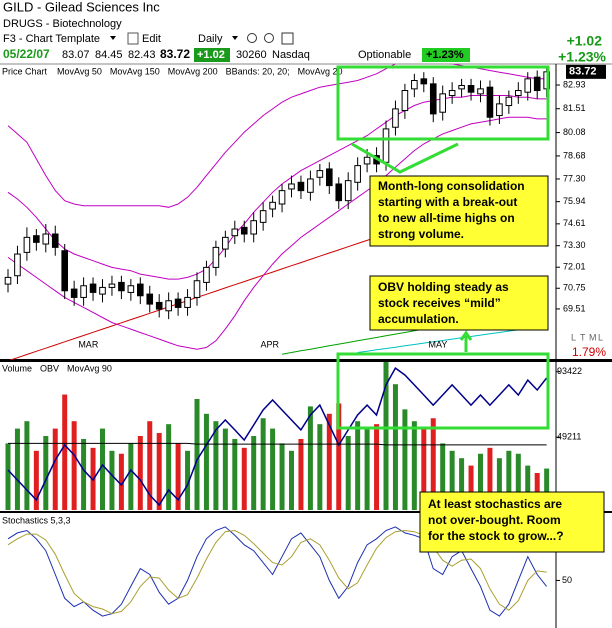  What do you see at coordinates (49, 368) in the screenshot?
I see `legend-entry: OBV` at bounding box center [49, 368].